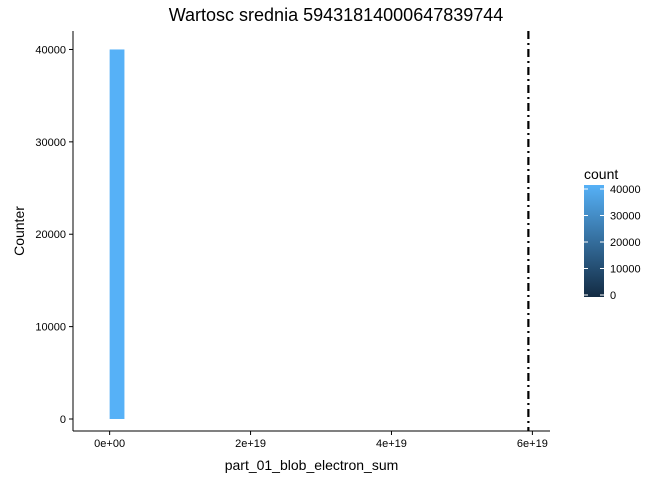 The image size is (672, 480). Describe the element at coordinates (50, 50) in the screenshot. I see `y-tick-label: 40000` at that location.